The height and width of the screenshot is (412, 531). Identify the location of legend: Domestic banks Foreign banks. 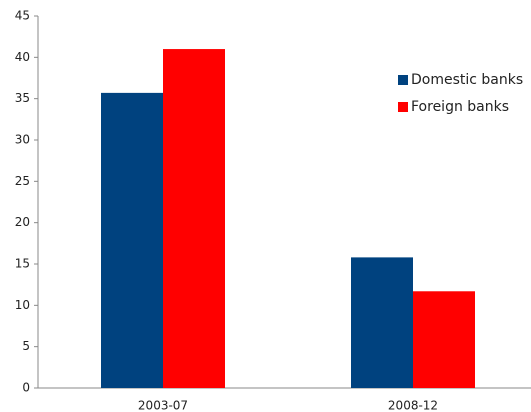
(460, 93).